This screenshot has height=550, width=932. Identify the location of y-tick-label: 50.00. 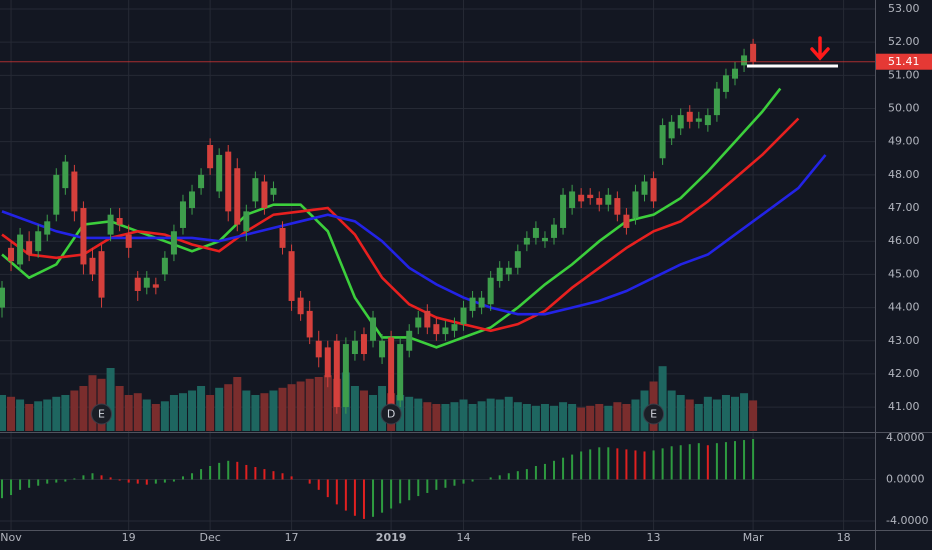
(904, 107).